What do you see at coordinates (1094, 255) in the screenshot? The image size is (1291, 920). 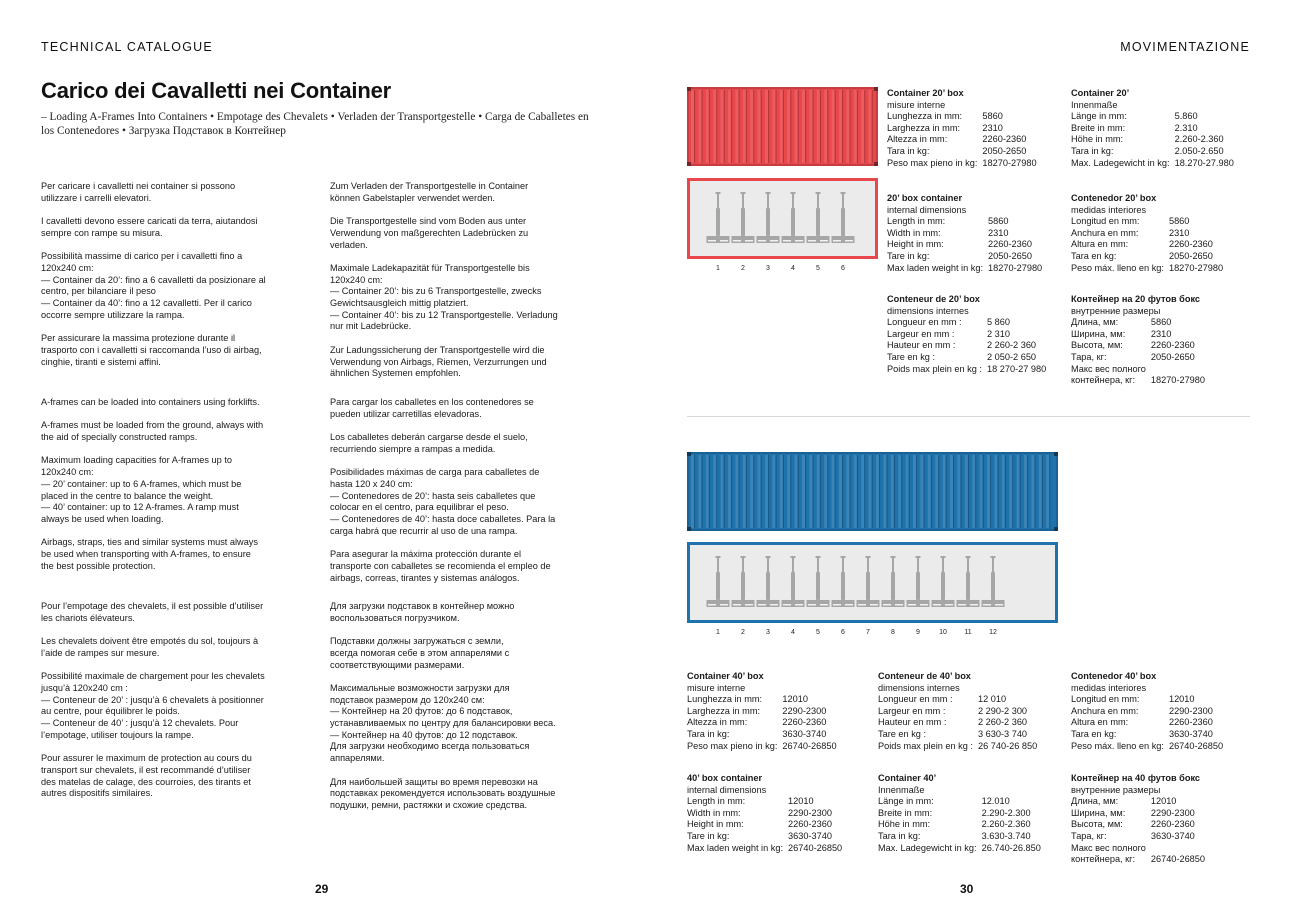 I see `spec-label: Tara en kg:` at bounding box center [1094, 255].